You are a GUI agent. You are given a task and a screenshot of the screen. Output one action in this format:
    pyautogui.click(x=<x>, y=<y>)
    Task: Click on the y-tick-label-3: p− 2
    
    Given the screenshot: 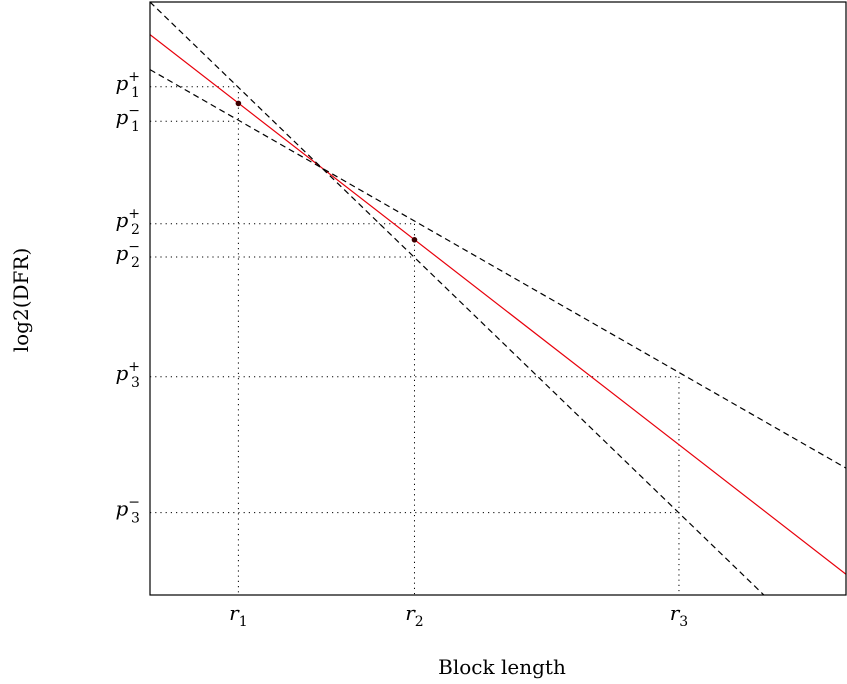 What is the action you would take?
    pyautogui.click(x=127, y=255)
    